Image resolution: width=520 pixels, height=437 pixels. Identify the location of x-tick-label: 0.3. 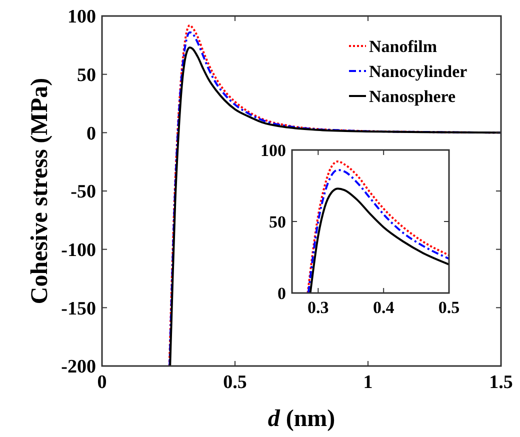
(318, 307).